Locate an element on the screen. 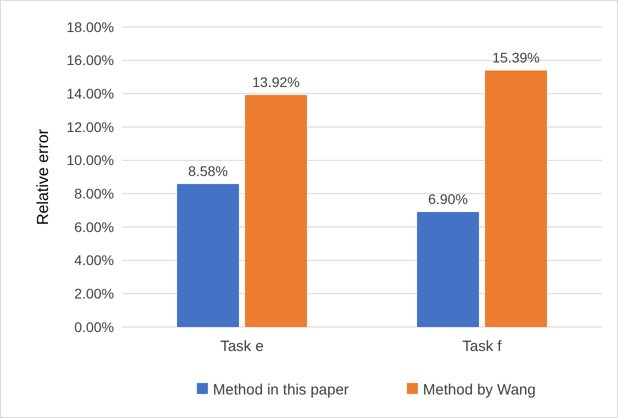 This screenshot has width=618, height=418. y-tick-label: 16.00% is located at coordinates (90, 60).